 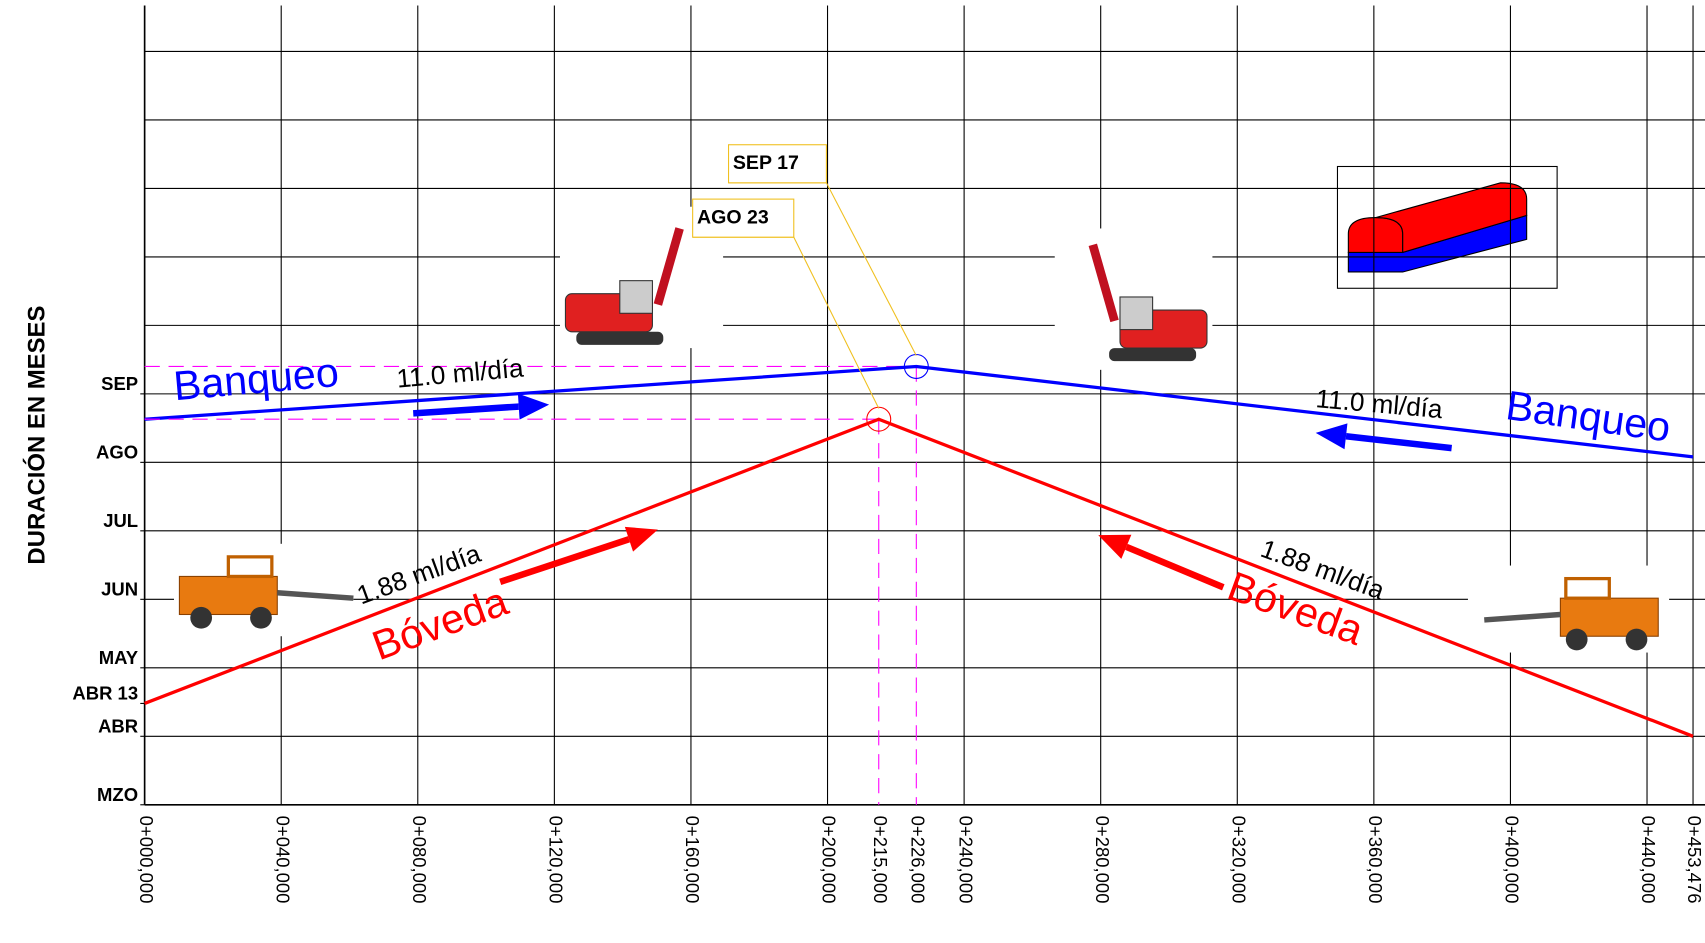 What do you see at coordinates (1375, 860) in the screenshot?
I see `x-tick-label: 0+360,000` at bounding box center [1375, 860].